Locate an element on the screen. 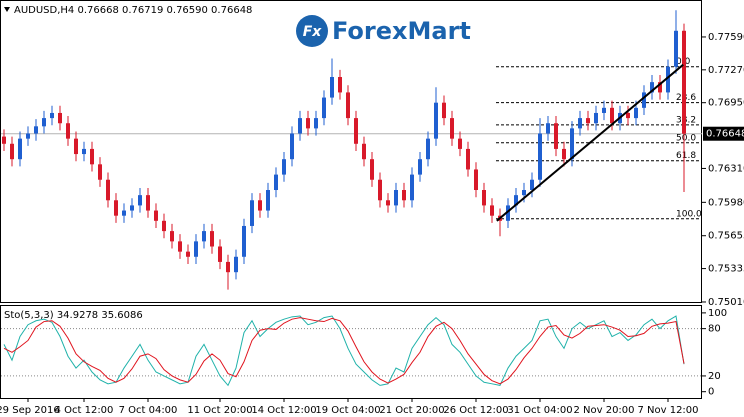  stochastic-line is located at coordinates (344, 351).